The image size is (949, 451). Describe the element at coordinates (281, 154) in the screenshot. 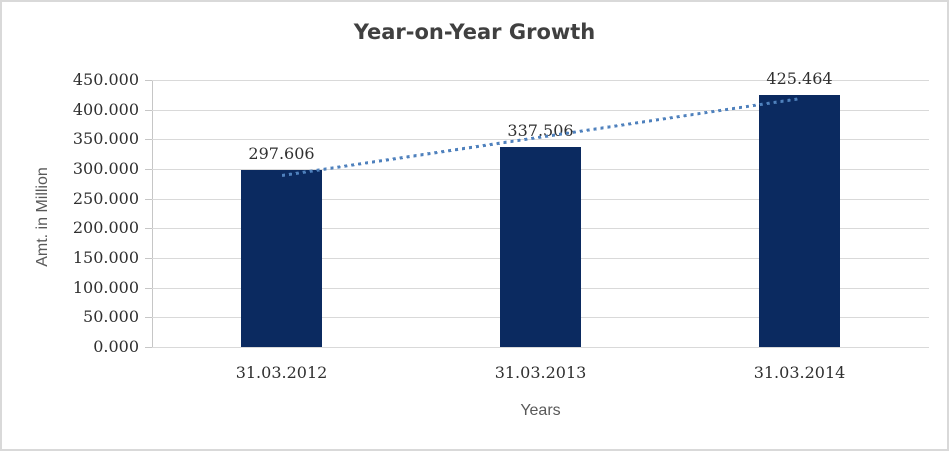

I see `bar-value-label: 297.606` at that location.